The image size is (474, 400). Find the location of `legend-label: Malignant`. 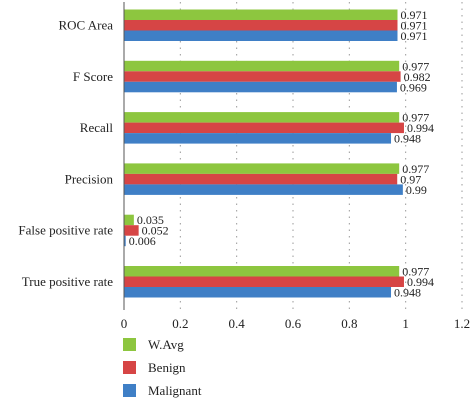

legend-label: Malignant is located at coordinates (175, 390).